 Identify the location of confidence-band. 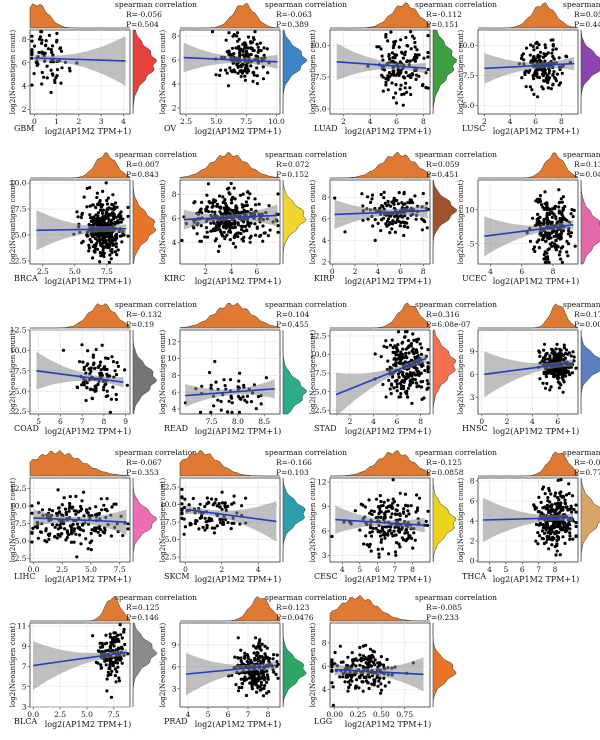
(529, 236).